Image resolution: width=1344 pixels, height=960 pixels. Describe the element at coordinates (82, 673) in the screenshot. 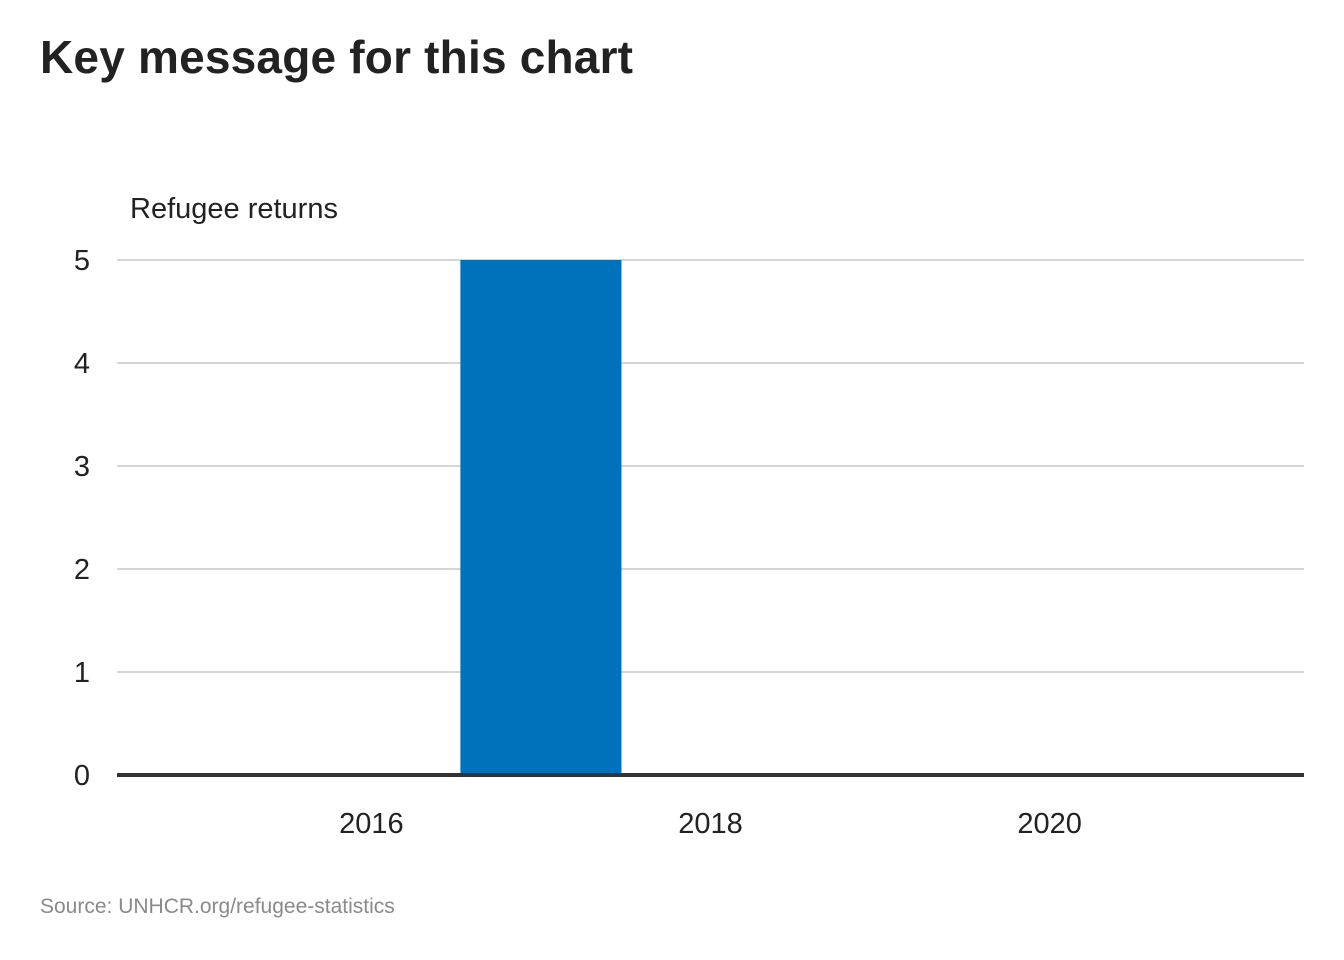

I see `y-tick-label: 1` at that location.